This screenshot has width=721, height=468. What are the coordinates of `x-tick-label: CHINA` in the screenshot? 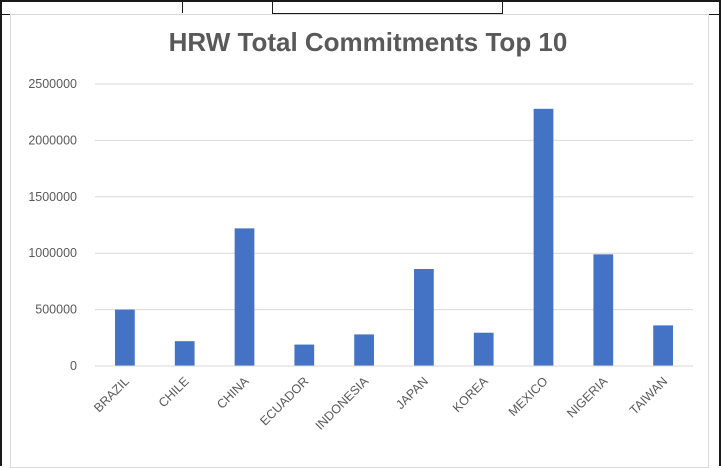 It's located at (233, 393).